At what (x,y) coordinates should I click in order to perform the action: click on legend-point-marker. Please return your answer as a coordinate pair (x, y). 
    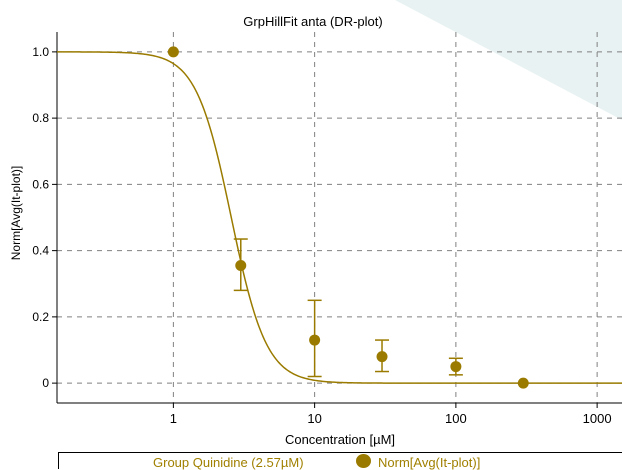
    Looking at the image, I should click on (363, 461).